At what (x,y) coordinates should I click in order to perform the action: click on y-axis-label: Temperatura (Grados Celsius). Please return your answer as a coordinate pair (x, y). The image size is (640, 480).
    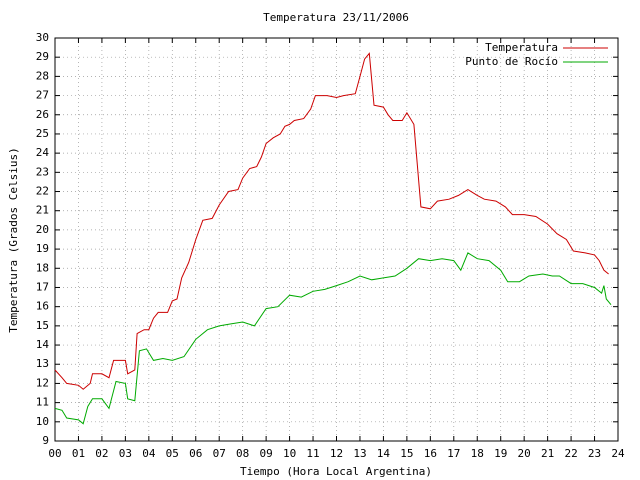
    Looking at the image, I should click on (13, 239).